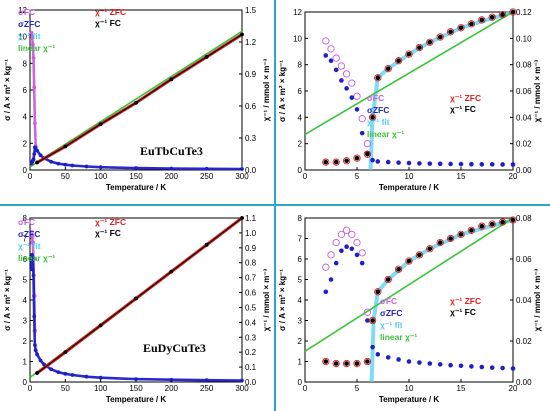 The image size is (550, 411). Describe the element at coordinates (524, 38) in the screenshot. I see `y-right-tick-label: 0.10` at that location.